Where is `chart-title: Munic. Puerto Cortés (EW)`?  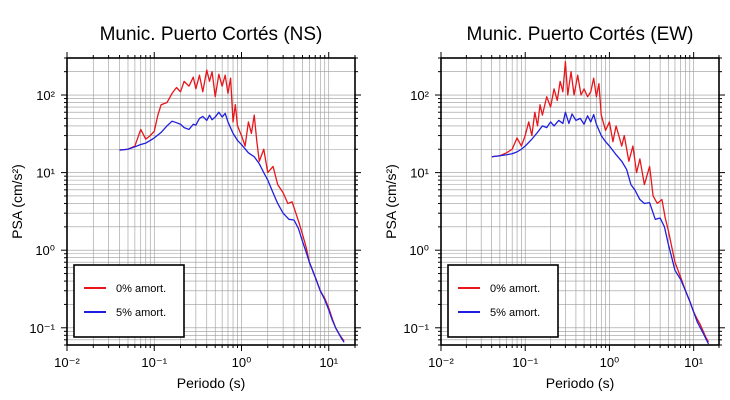
chart-title: Munic. Puerto Cortés (EW) is located at coordinates (580, 34).